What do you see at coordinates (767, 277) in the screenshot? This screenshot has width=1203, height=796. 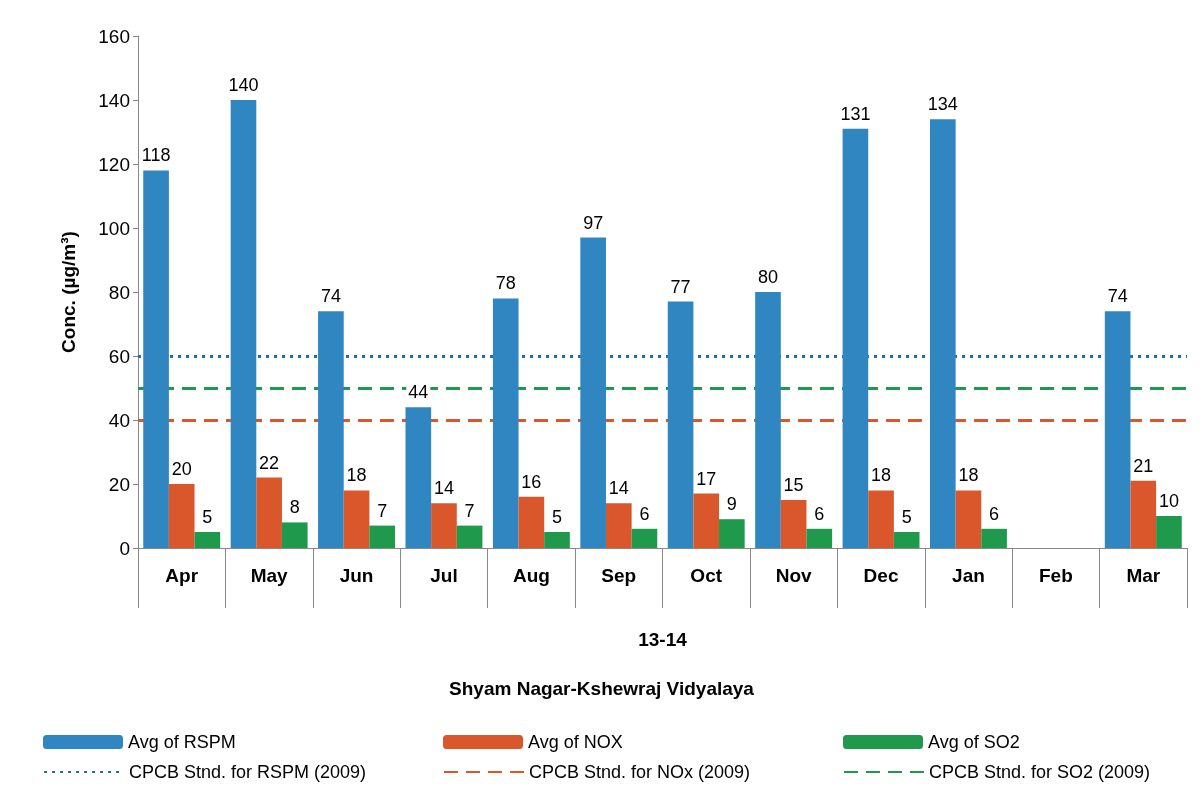 I see `data-label: 80` at bounding box center [767, 277].